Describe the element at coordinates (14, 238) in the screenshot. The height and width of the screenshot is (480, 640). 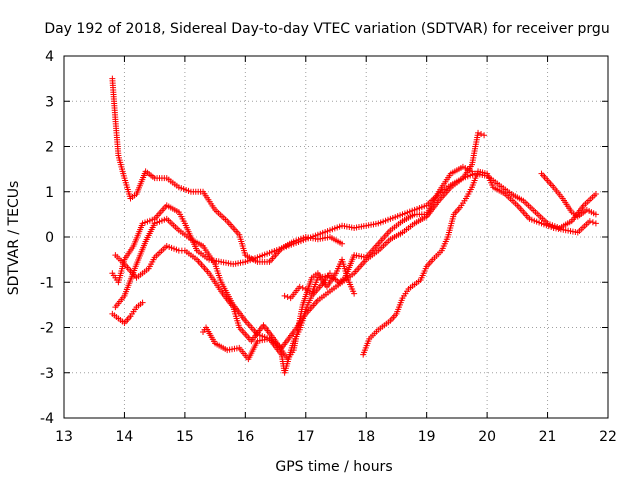
I see `y-axis-label: SDTVAR / TECUs` at that location.